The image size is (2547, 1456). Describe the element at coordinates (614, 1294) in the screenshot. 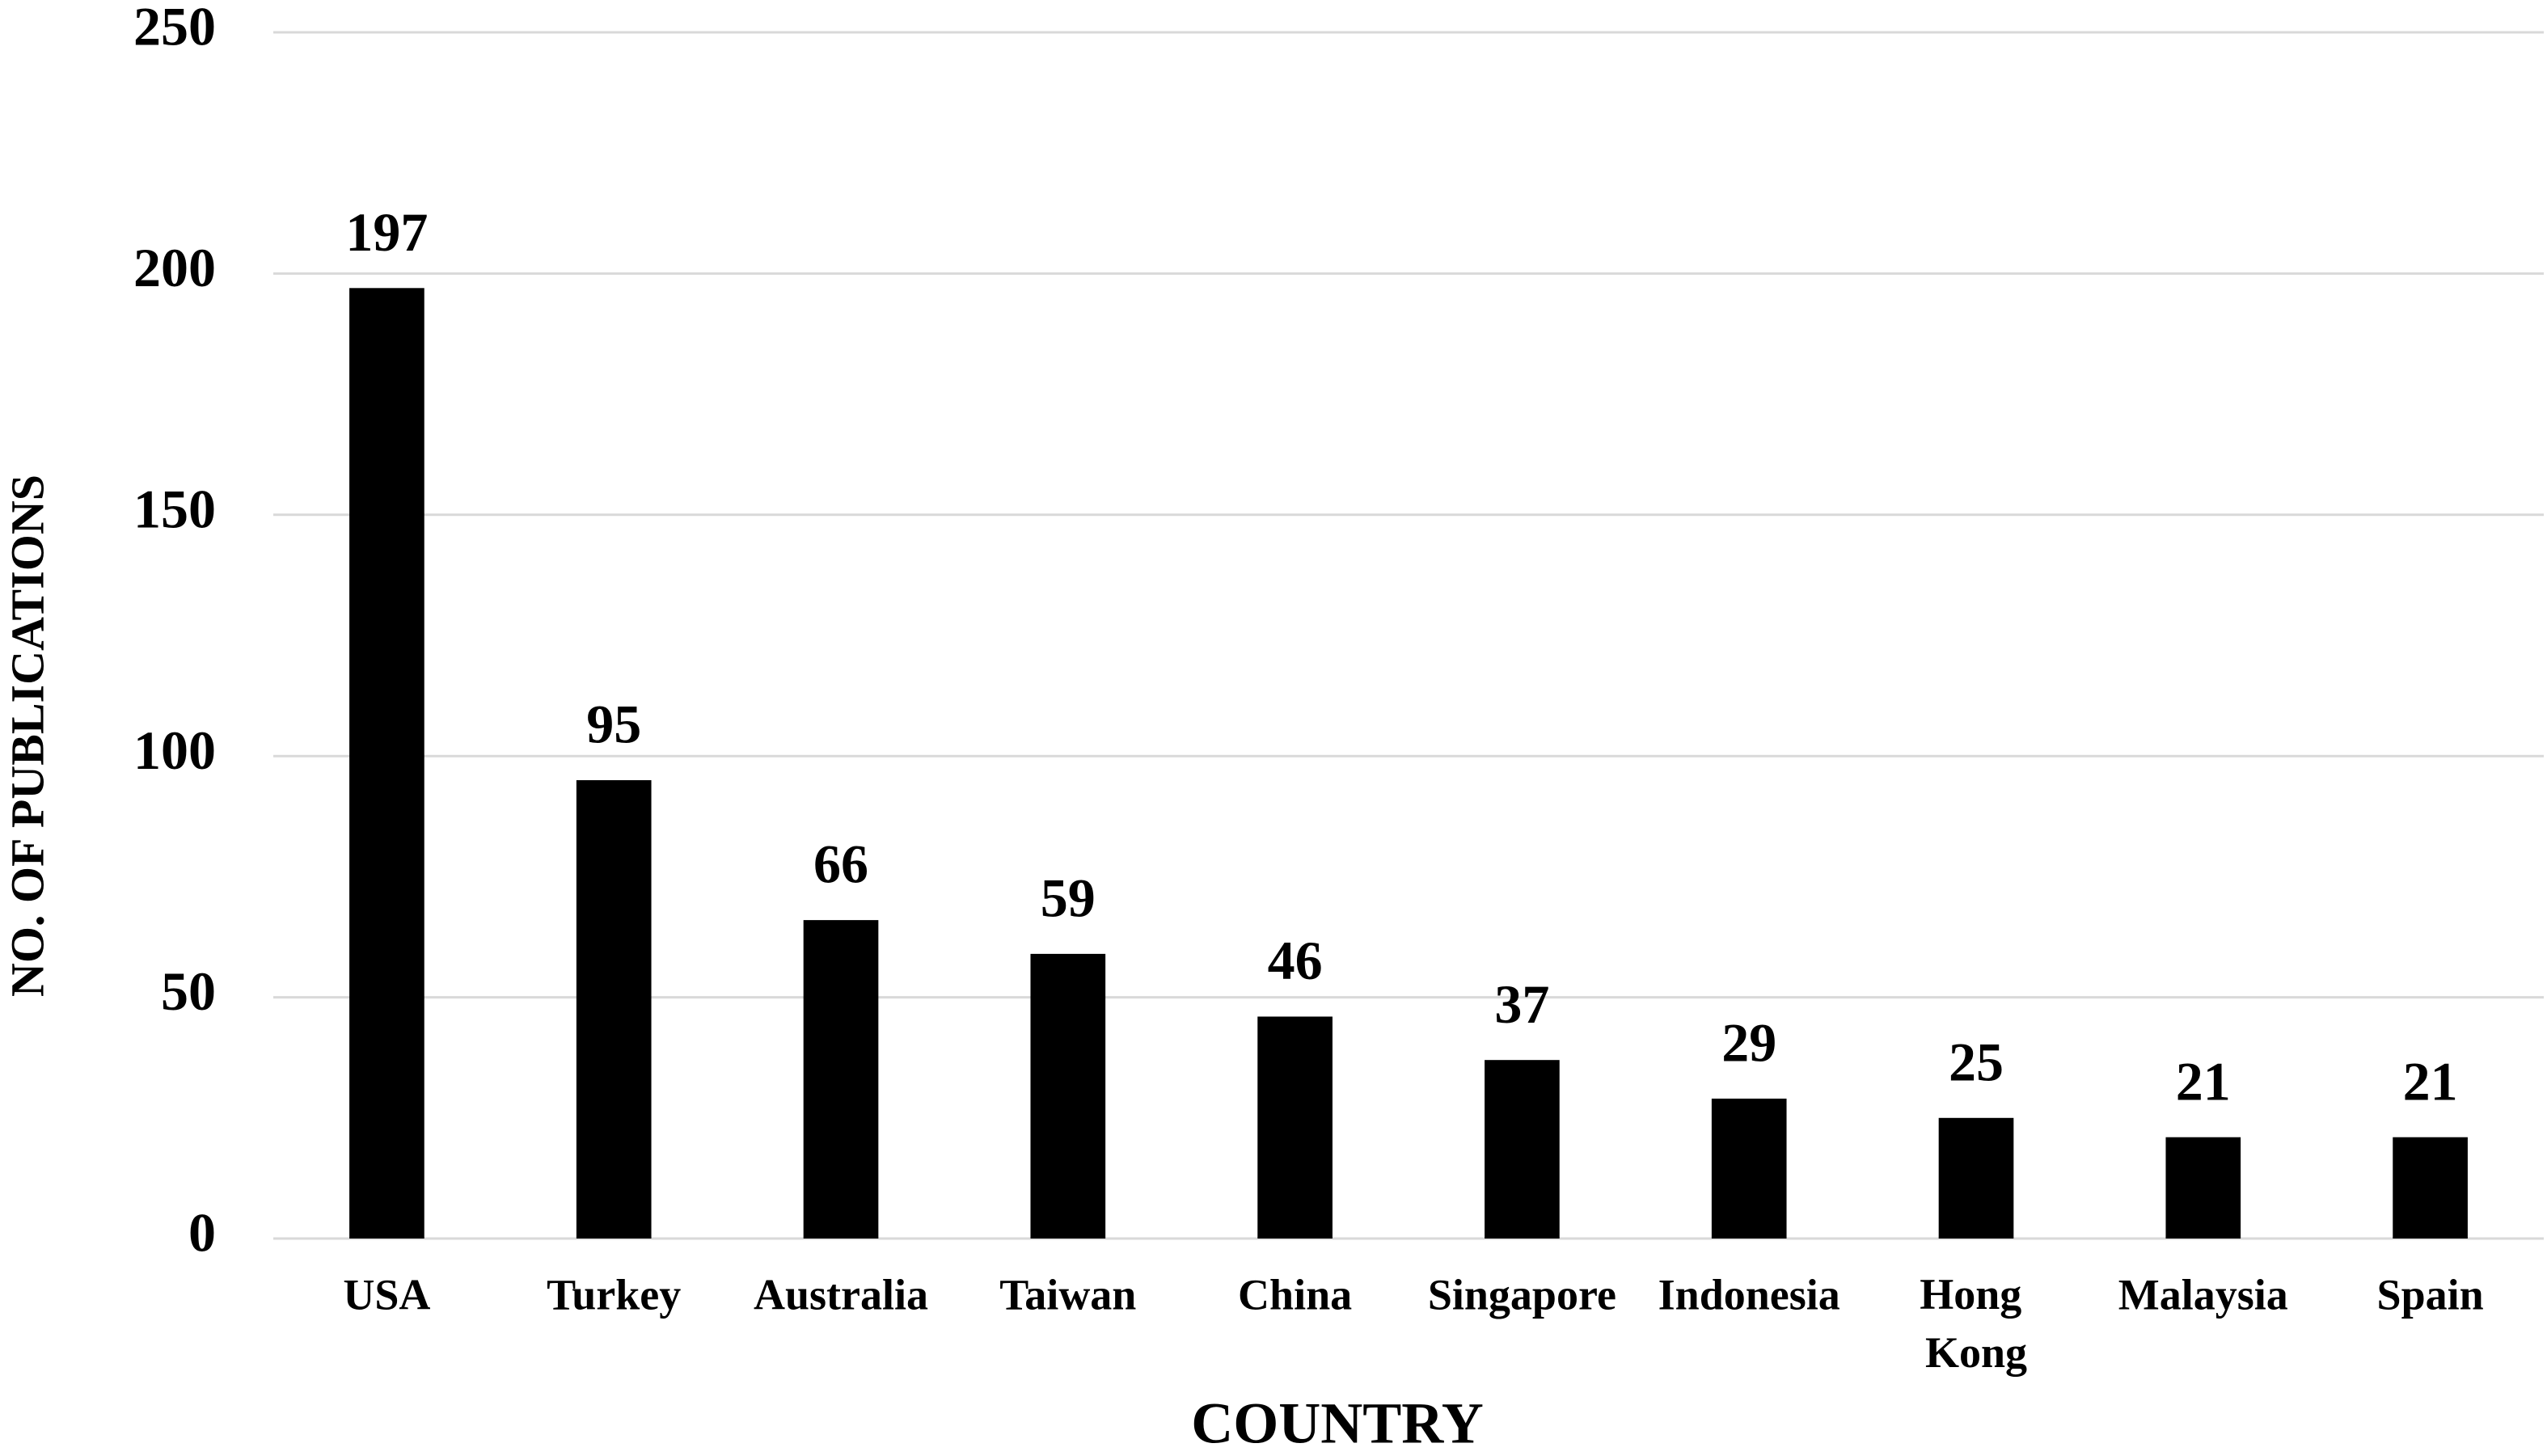

I see `x-tick-label: Turkey` at that location.